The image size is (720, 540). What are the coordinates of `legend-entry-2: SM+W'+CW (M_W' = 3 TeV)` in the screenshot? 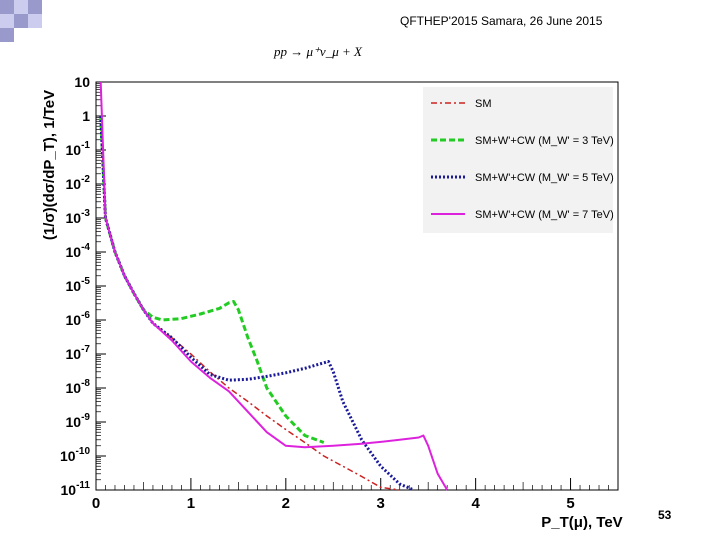 It's located at (544, 141).